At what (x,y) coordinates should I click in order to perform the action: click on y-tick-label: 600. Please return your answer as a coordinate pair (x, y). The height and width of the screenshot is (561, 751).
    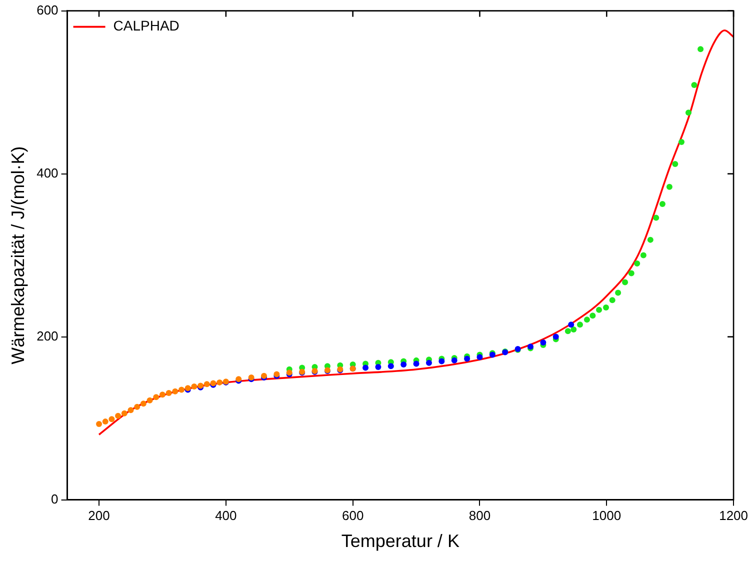
    Looking at the image, I should click on (47, 10).